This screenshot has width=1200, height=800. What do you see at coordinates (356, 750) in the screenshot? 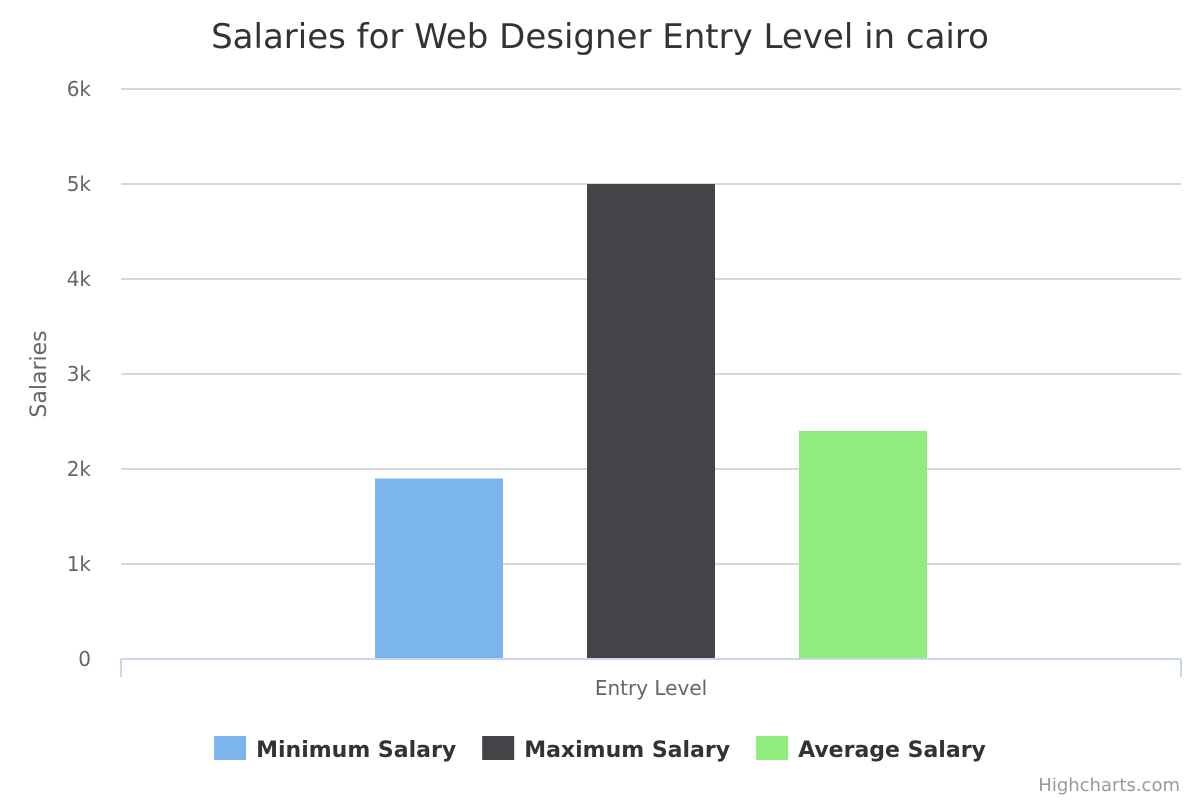
I see `legend-item-label: Minimum Salary` at bounding box center [356, 750].